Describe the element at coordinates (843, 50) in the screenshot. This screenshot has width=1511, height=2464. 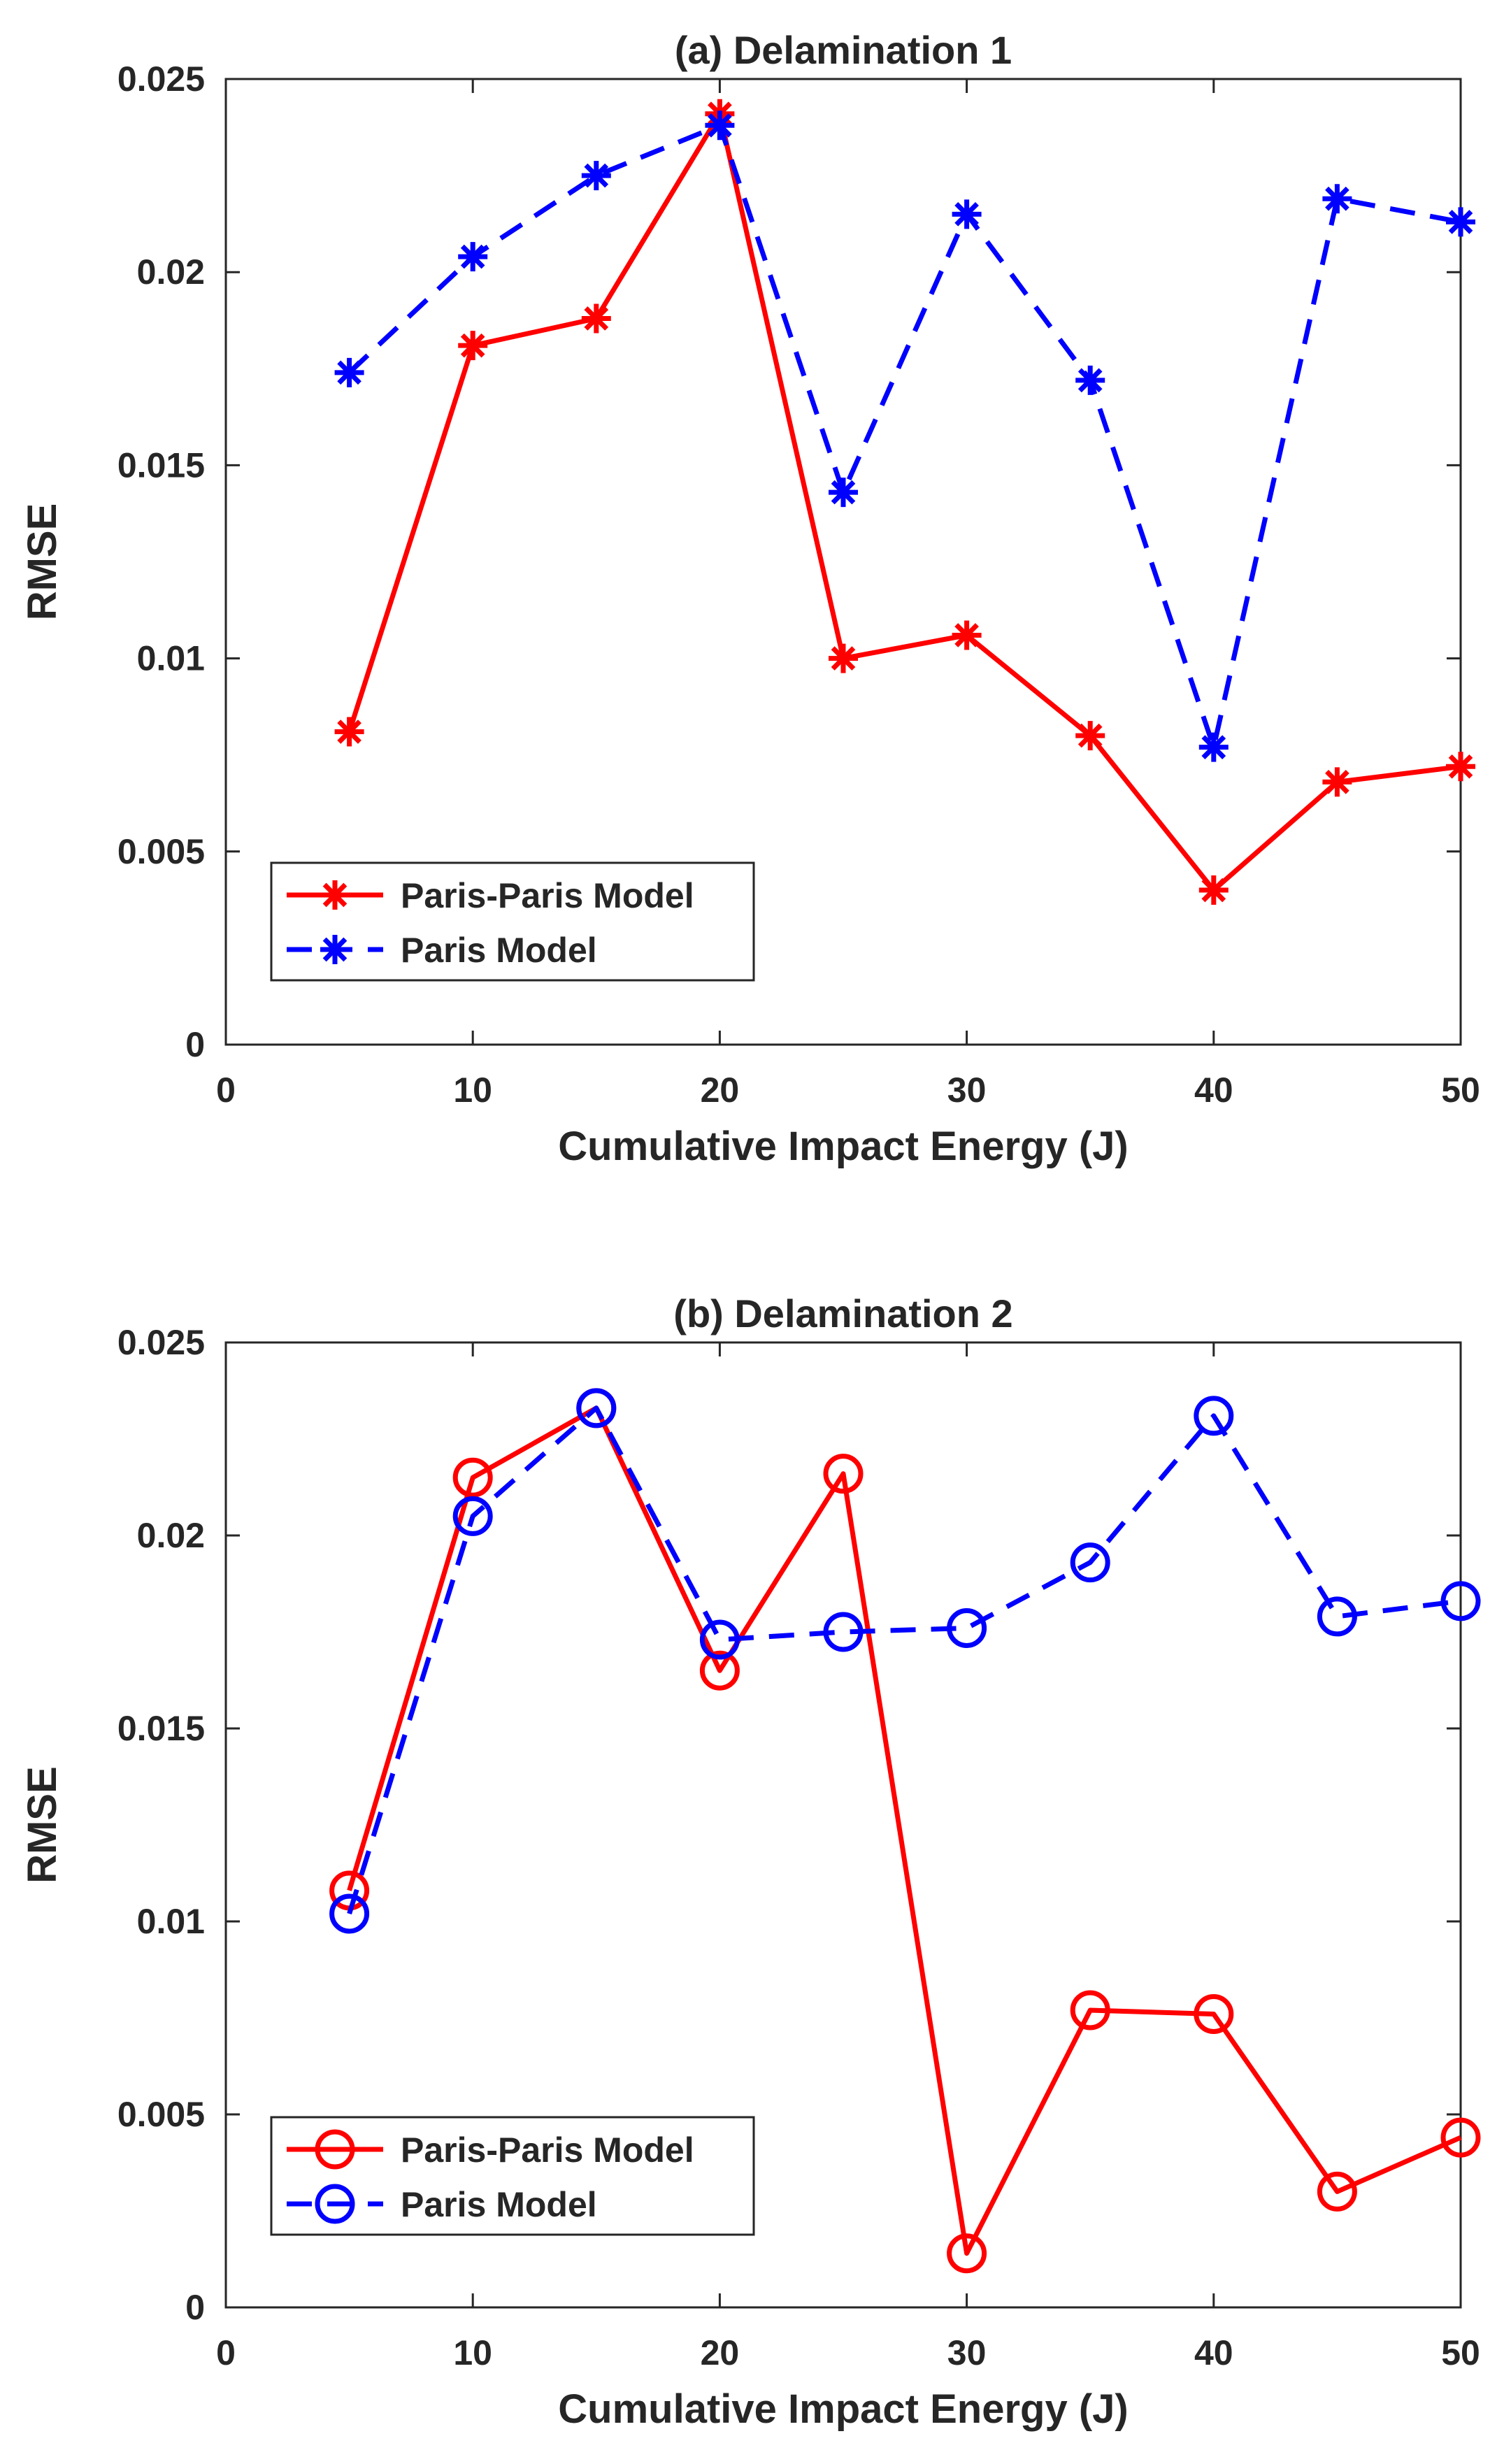
I see `chart-title: (a) Delamination 1` at that location.